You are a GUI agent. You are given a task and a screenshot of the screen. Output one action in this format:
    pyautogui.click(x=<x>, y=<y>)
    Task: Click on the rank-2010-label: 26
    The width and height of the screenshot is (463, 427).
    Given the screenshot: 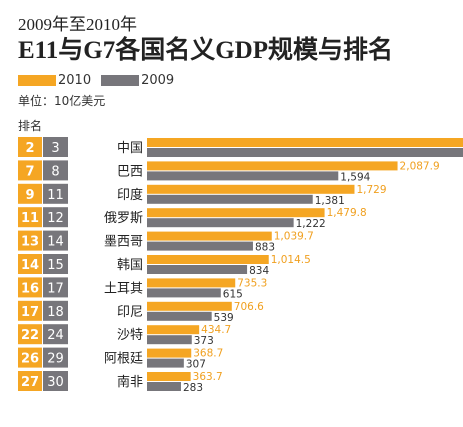 What is the action you would take?
    pyautogui.click(x=30, y=359)
    